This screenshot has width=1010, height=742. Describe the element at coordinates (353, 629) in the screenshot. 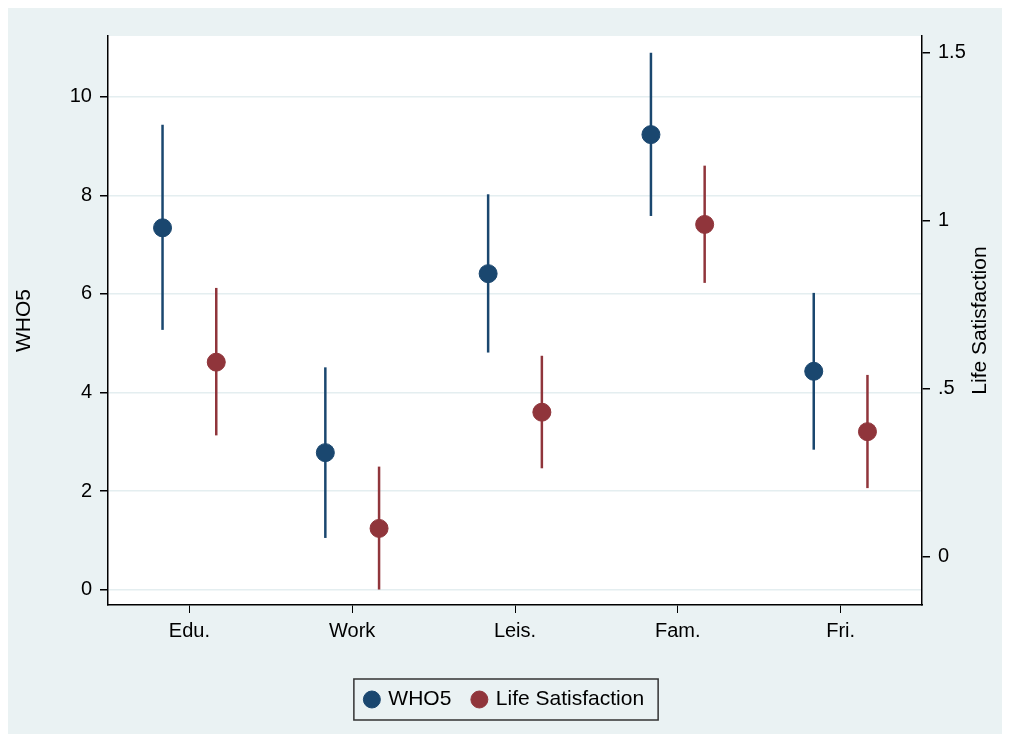

I see `x-tick-label: Work` at that location.